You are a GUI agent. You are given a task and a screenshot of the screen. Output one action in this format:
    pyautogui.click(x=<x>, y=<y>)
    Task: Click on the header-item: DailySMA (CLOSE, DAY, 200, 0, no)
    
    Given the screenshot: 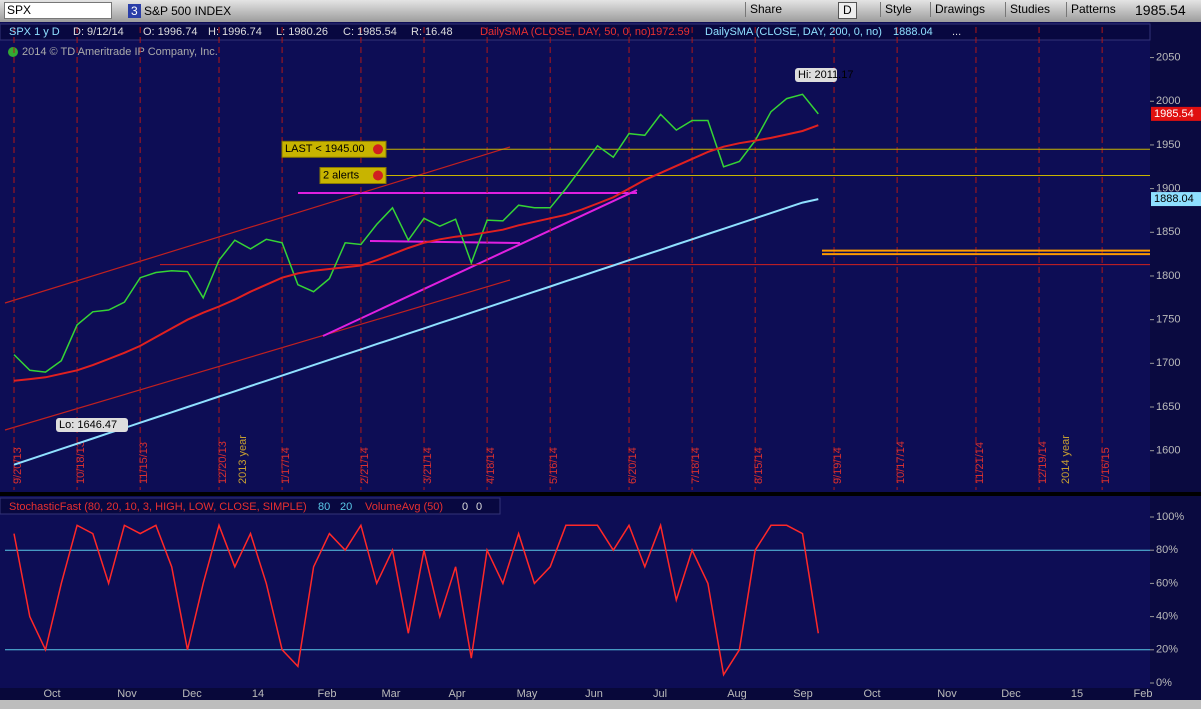 What is the action you would take?
    pyautogui.click(x=793, y=32)
    